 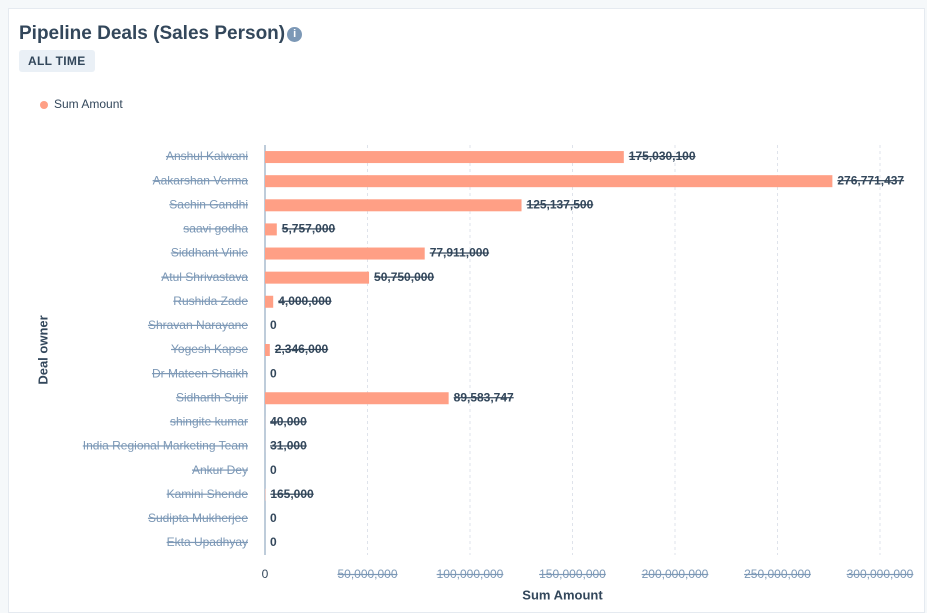 What do you see at coordinates (88, 104) in the screenshot?
I see `legend-label: Sum Amount` at bounding box center [88, 104].